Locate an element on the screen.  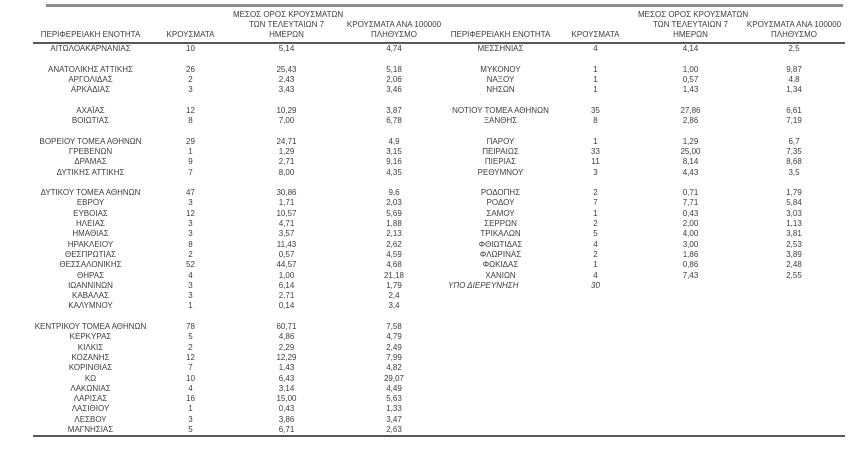
left-cases-cell: 8 is located at coordinates (190, 121).